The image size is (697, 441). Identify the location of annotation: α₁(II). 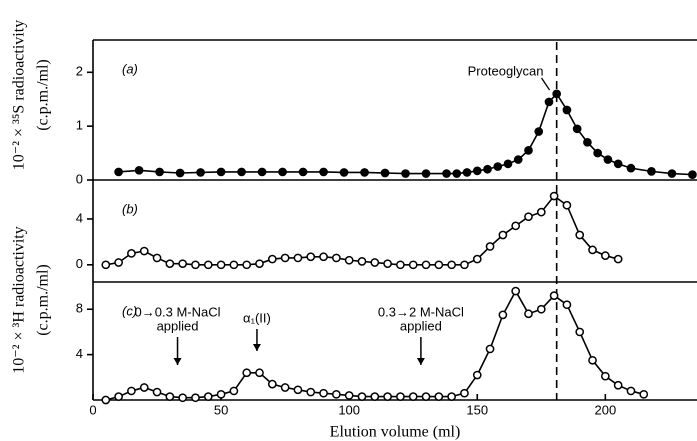
(257, 317).